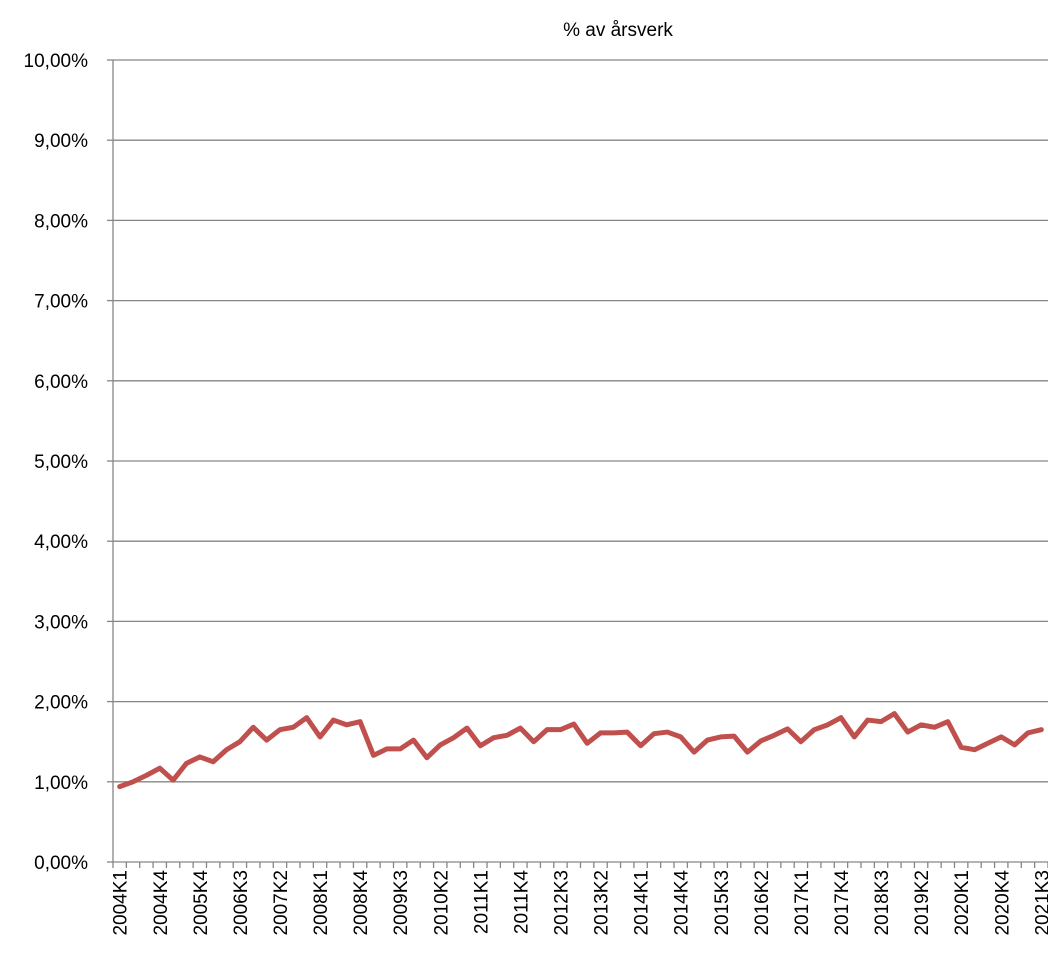 The image size is (1048, 959). Describe the element at coordinates (401, 903) in the screenshot. I see `x-tick-label: 2009K3` at that location.